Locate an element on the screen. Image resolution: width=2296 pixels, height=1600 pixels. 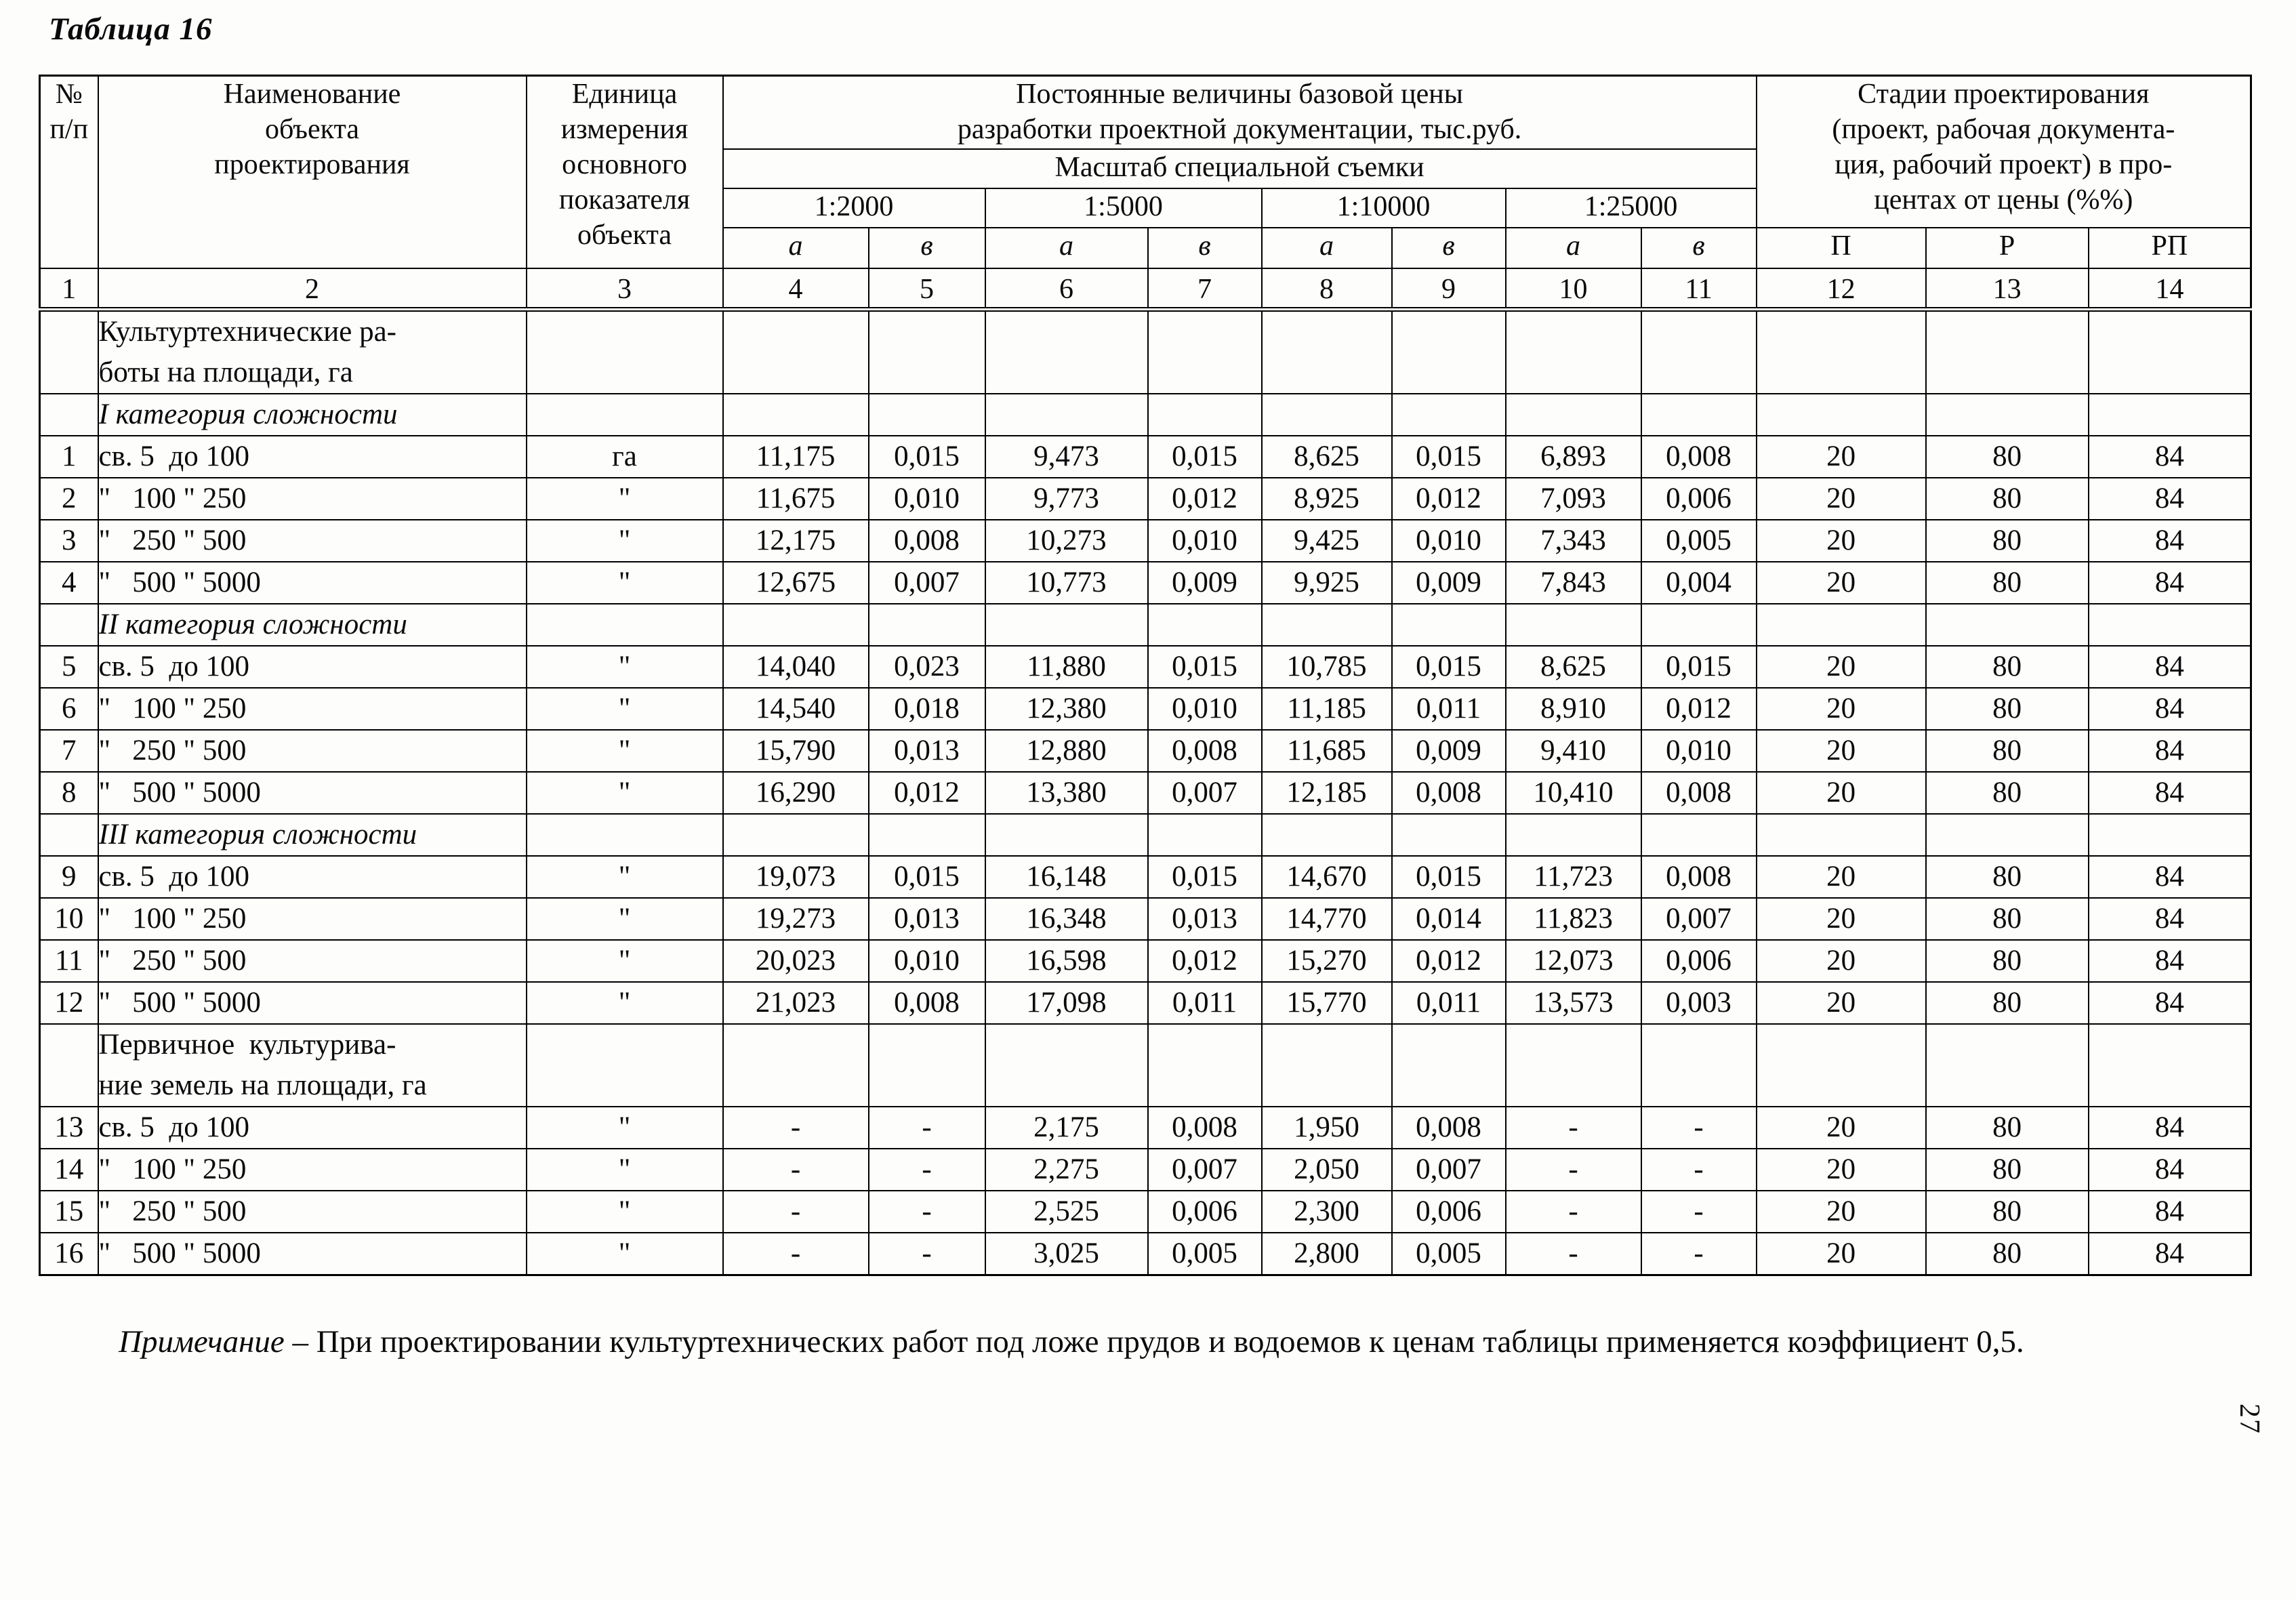
header-b: в is located at coordinates (926, 247).